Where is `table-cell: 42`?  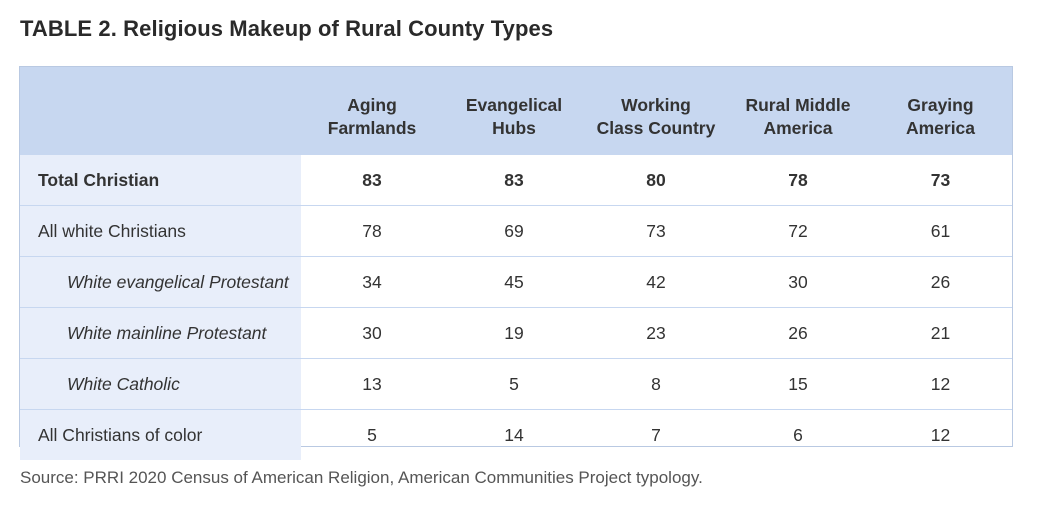 table-cell: 42 is located at coordinates (656, 282).